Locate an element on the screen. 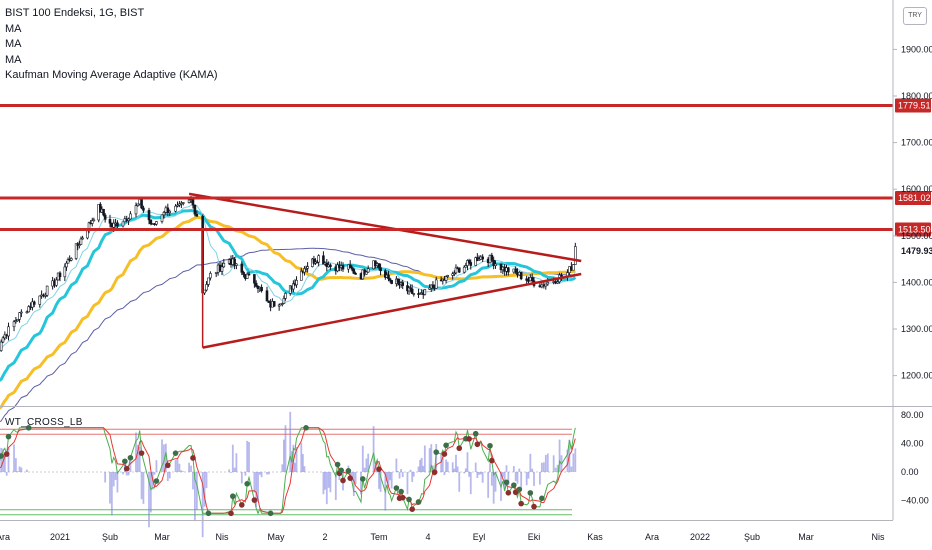 The height and width of the screenshot is (550, 932). legend-ma-3: MA is located at coordinates (13, 59).